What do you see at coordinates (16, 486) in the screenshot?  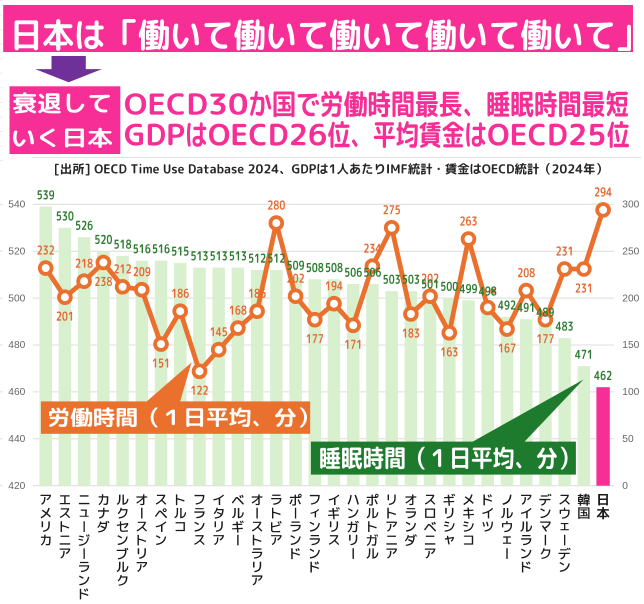 I see `svg-text: 420` at bounding box center [16, 486].